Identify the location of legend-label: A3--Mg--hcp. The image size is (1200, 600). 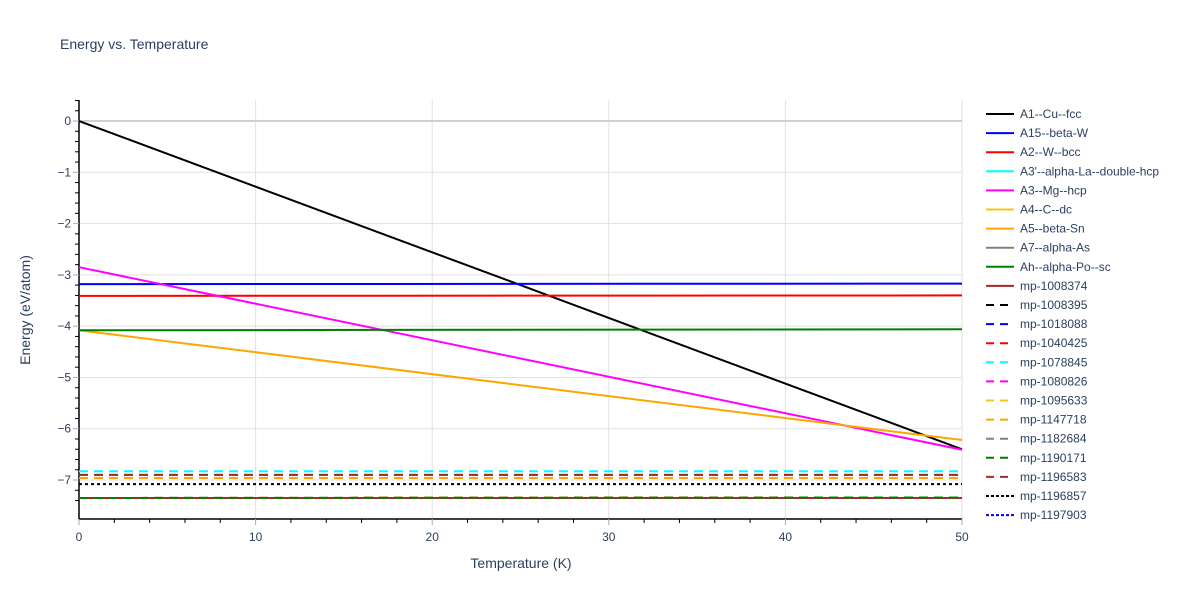
(1053, 190).